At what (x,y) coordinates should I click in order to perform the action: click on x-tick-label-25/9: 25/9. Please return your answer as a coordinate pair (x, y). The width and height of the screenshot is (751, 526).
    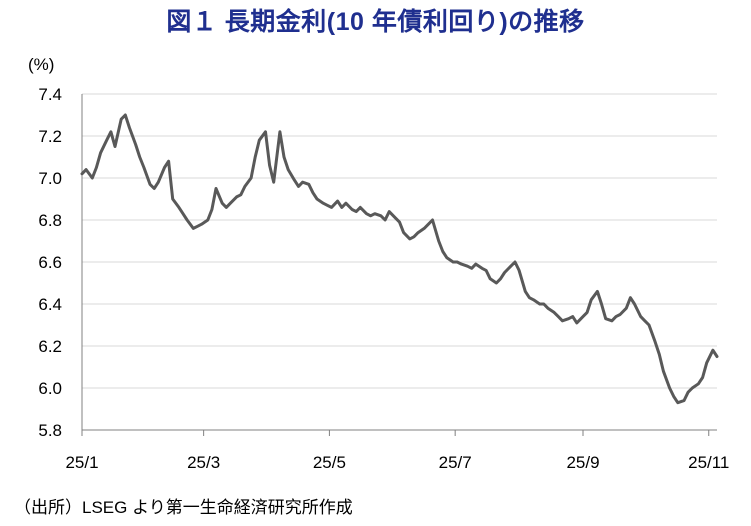
    Looking at the image, I should click on (582, 462).